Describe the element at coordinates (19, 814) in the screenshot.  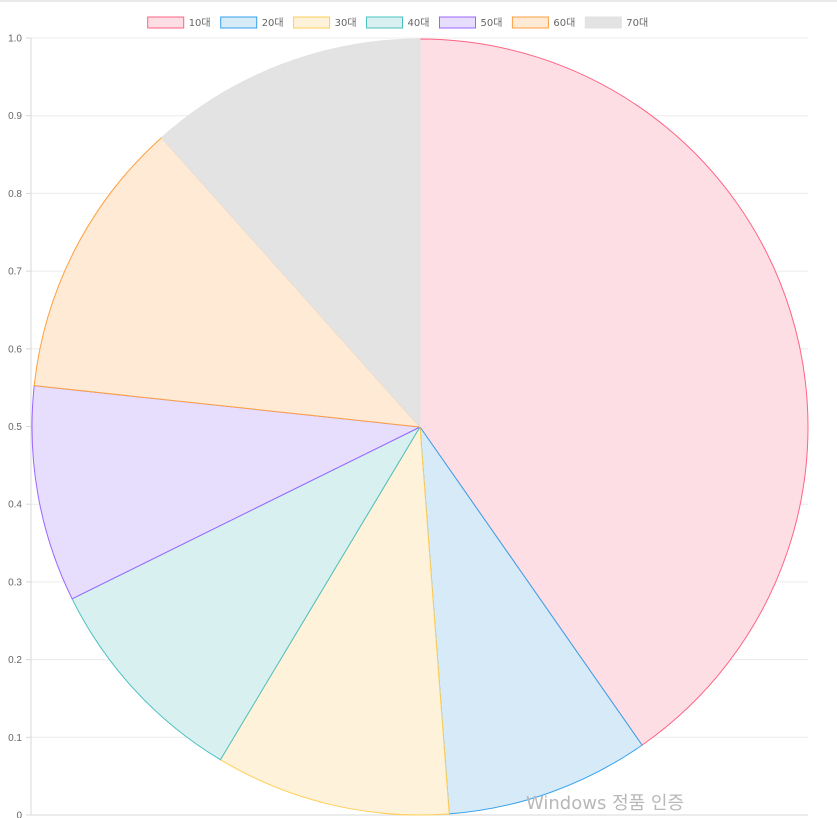
I see `y-tick-label: 0` at that location.